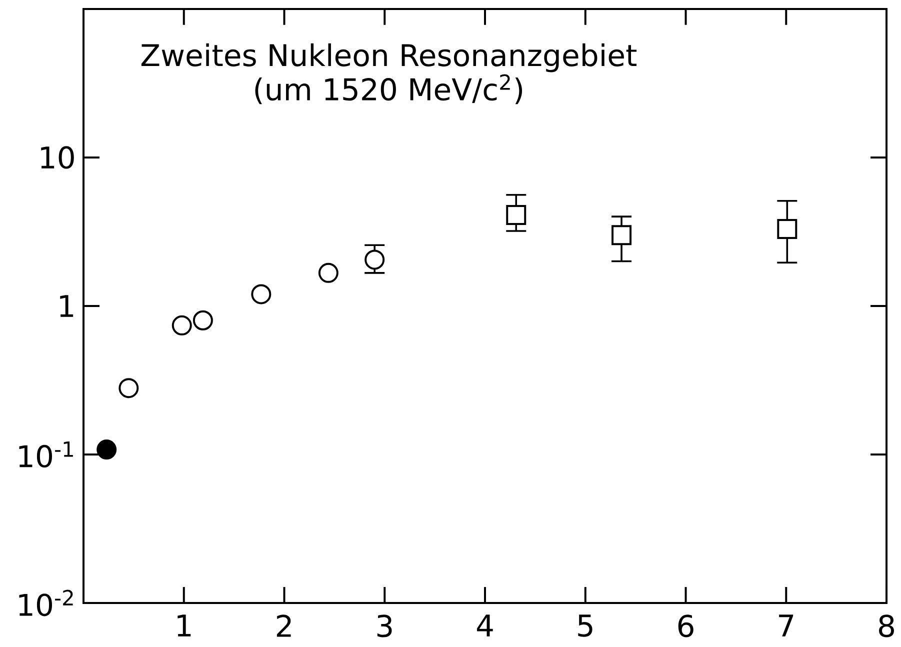  What do you see at coordinates (786, 625) in the screenshot?
I see `x-tick-label: 7` at bounding box center [786, 625].